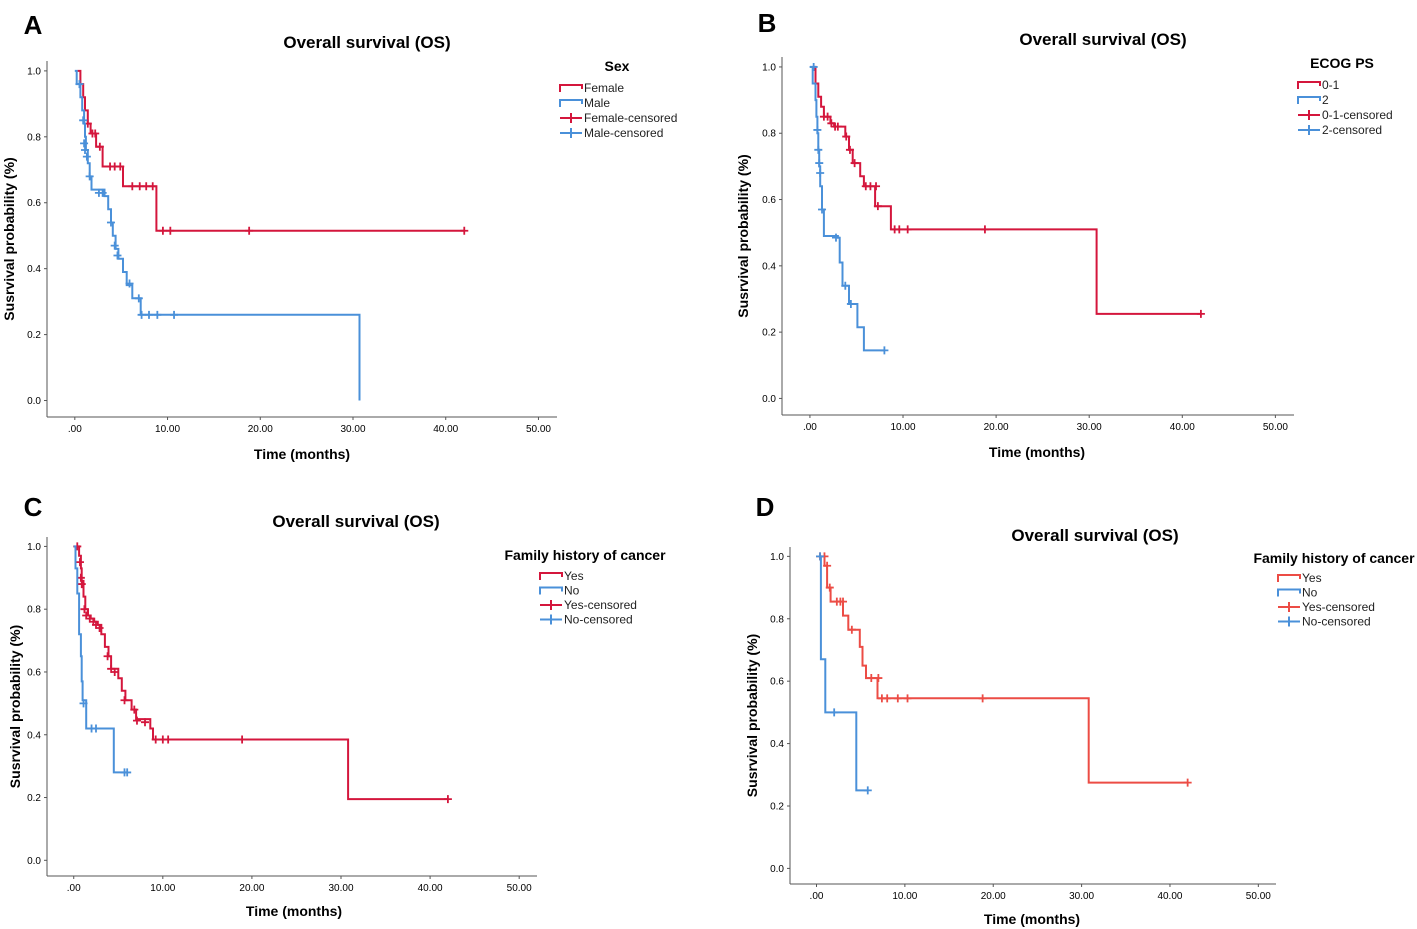 This screenshot has height=929, width=1417. What do you see at coordinates (34, 137) in the screenshot?
I see `y-tick-label: 0.8` at bounding box center [34, 137].